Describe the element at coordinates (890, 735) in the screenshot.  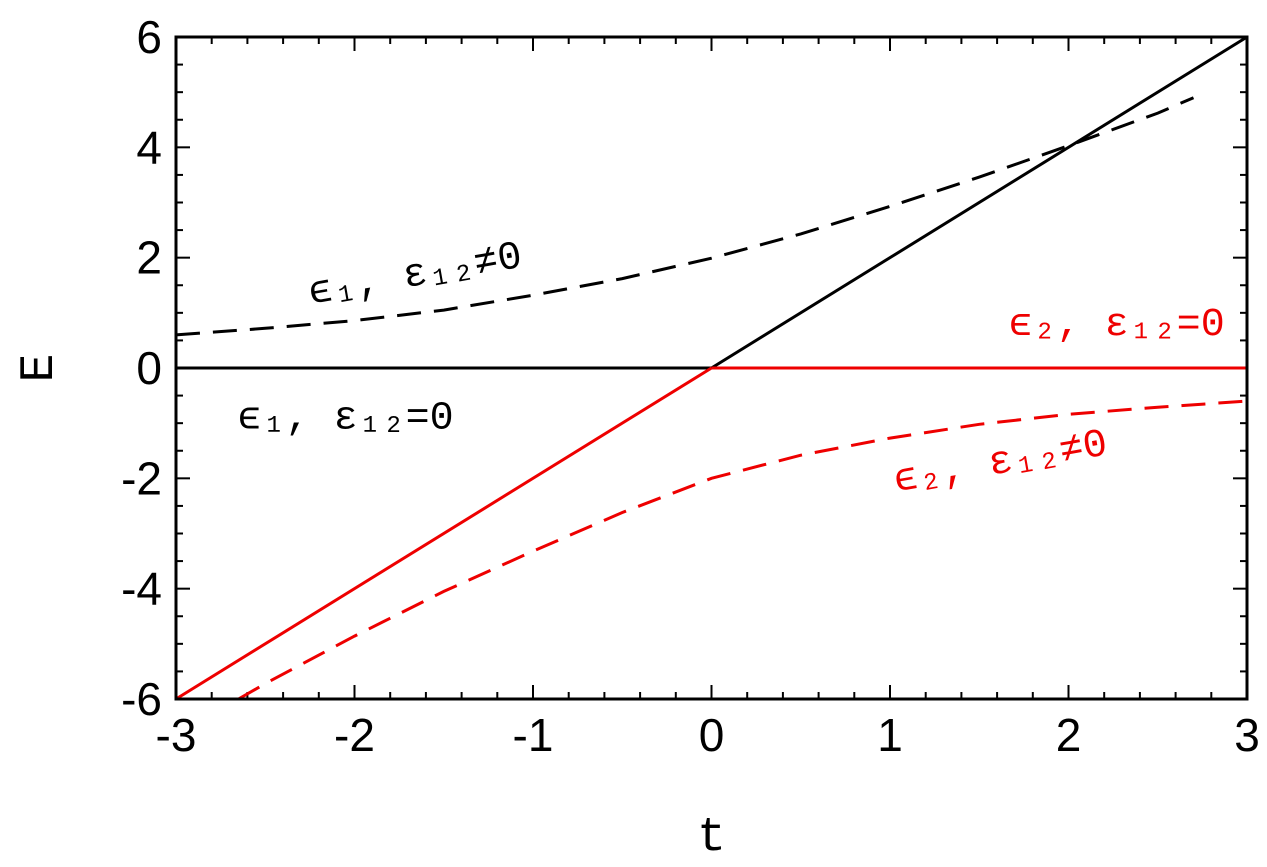
I see `x-tick-label: 1` at that location.